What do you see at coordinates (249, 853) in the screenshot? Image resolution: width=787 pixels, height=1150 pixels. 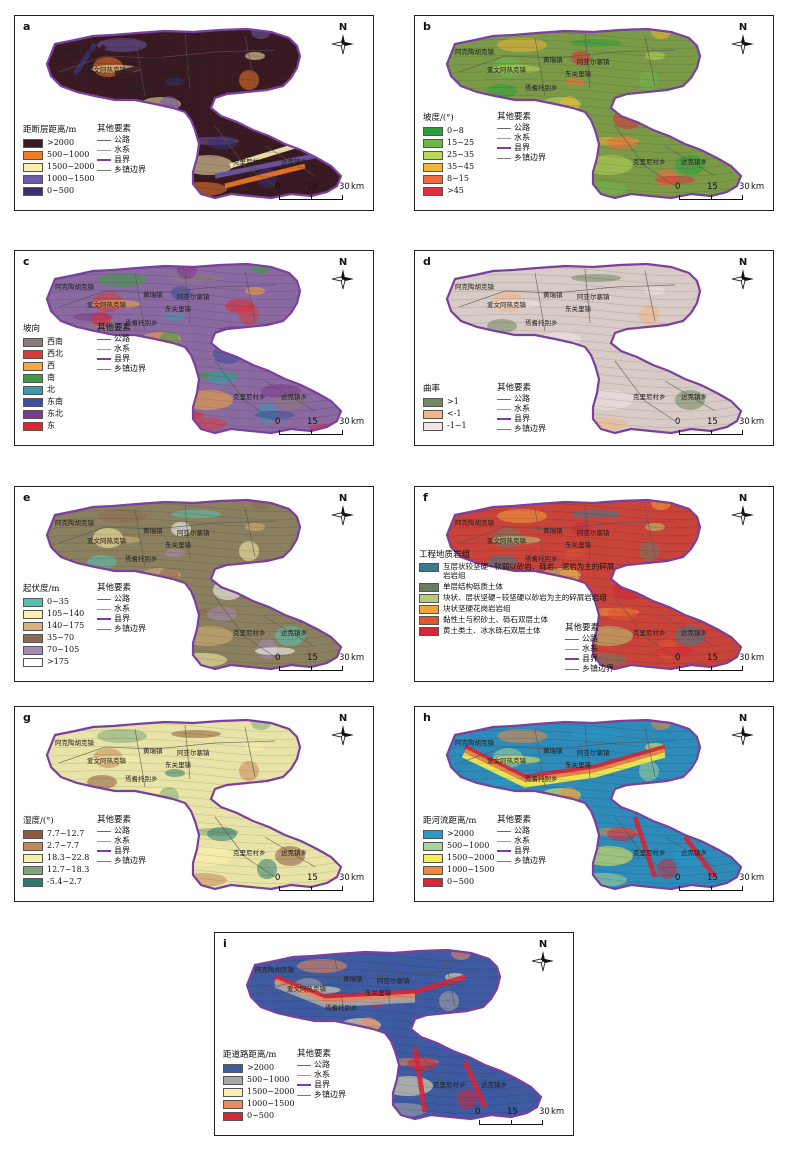 I see `town-label: 克里尼村乡` at bounding box center [249, 853].